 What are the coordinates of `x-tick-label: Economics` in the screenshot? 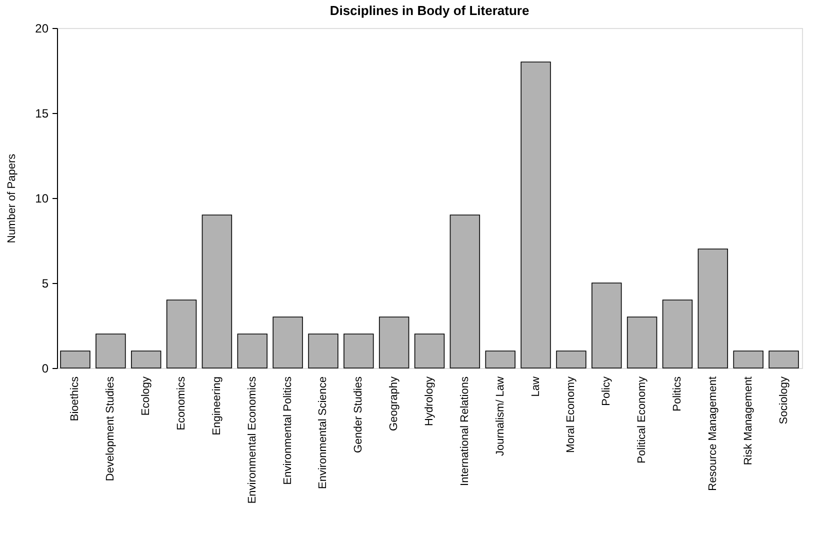 It's located at (182, 403).